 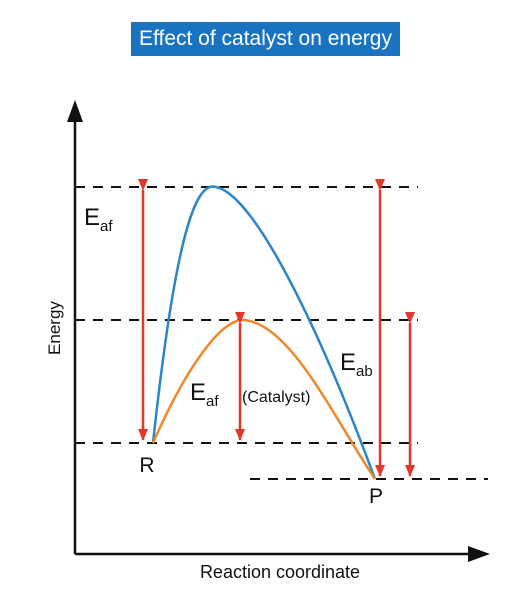 What do you see at coordinates (479, 554) in the screenshot?
I see `x-axis-arrow-icon` at bounding box center [479, 554].